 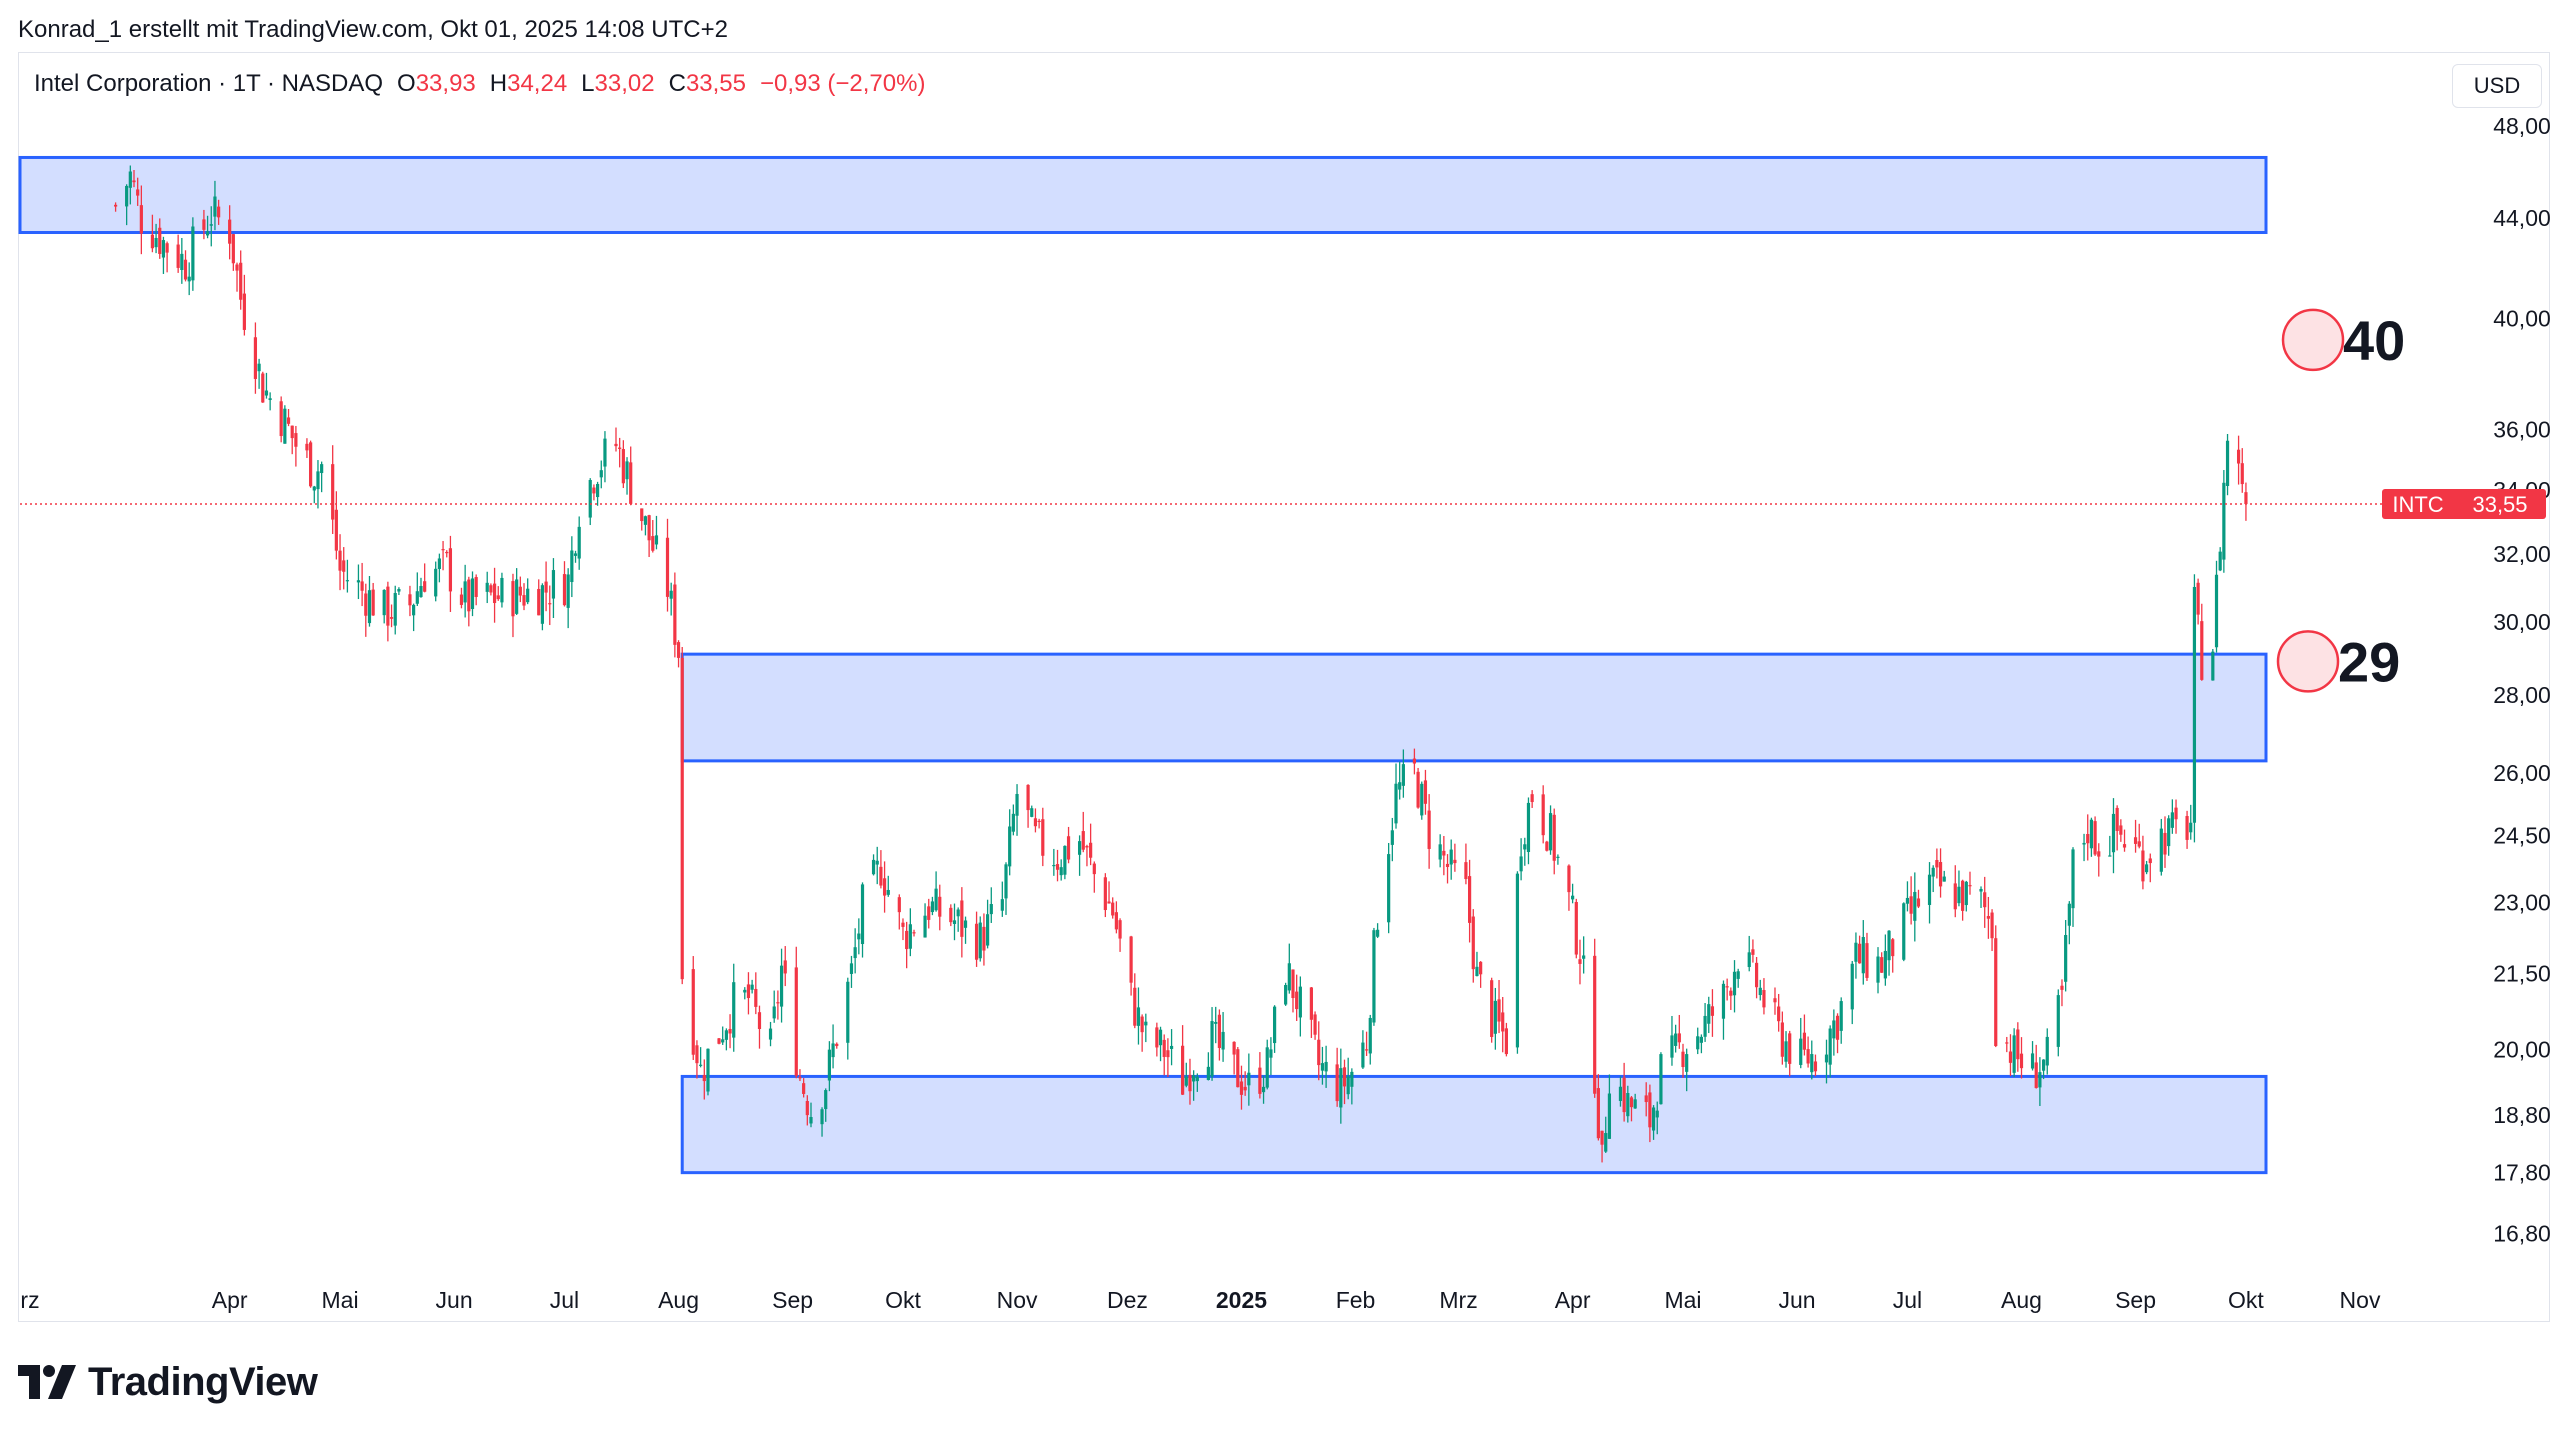 I want to click on currency-button: USD, so click(x=2497, y=86).